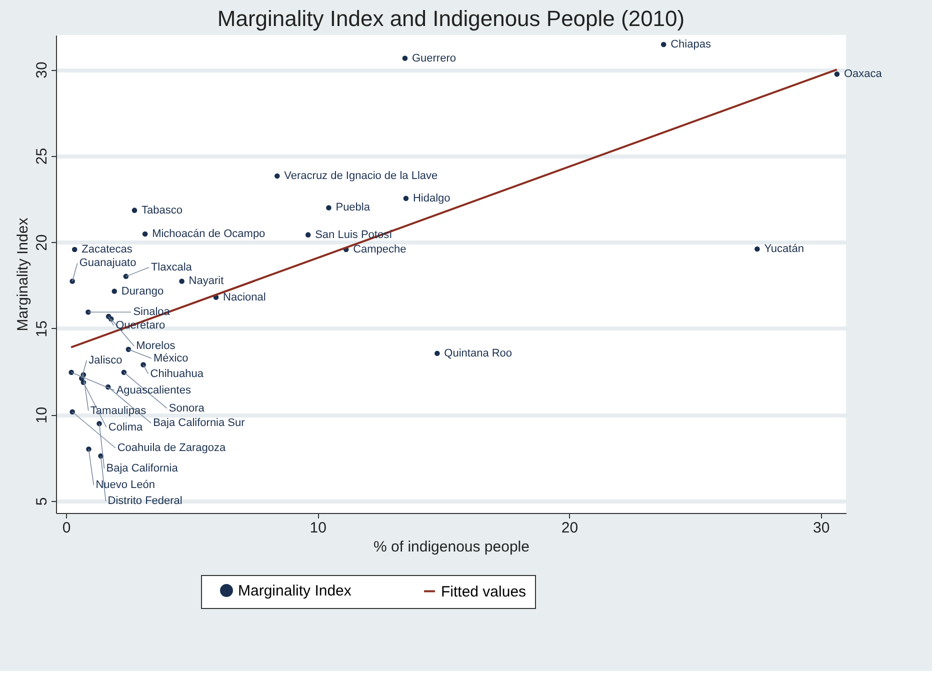 Image resolution: width=949 pixels, height=680 pixels. What do you see at coordinates (379, 249) in the screenshot?
I see `annotation: Campeche` at bounding box center [379, 249].